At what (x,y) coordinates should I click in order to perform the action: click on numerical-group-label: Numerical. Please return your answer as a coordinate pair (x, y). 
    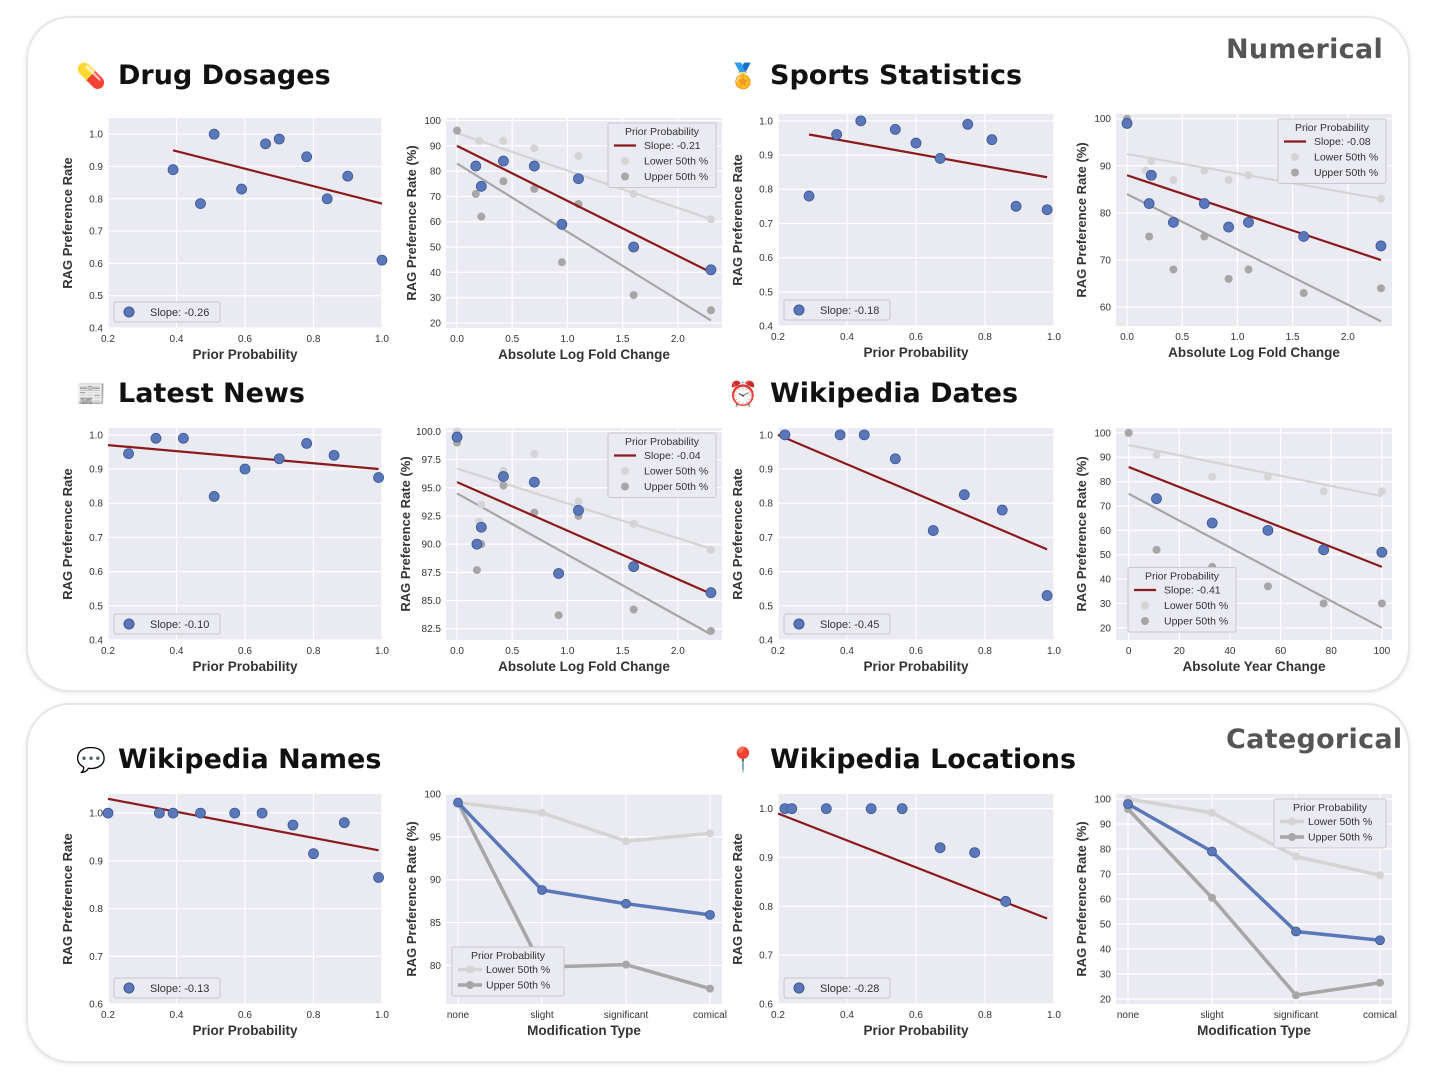
    Looking at the image, I should click on (1305, 49).